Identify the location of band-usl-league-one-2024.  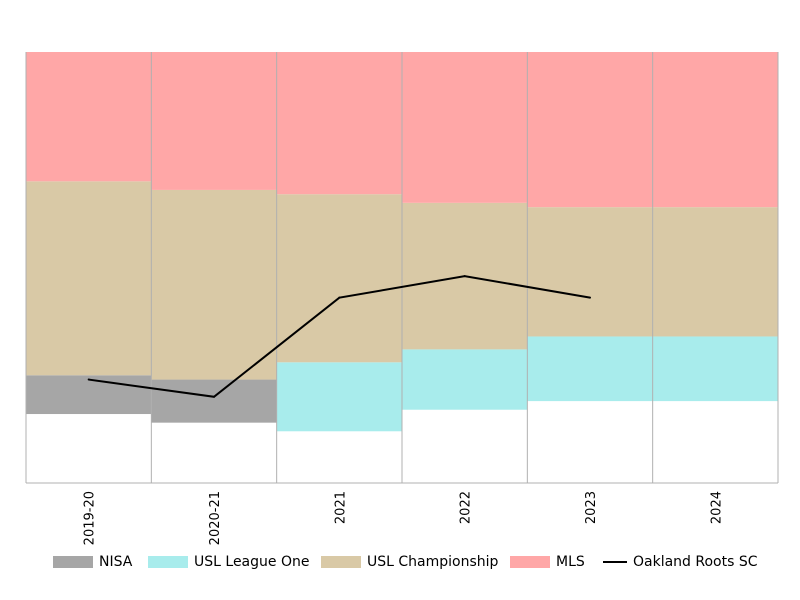
(715, 369).